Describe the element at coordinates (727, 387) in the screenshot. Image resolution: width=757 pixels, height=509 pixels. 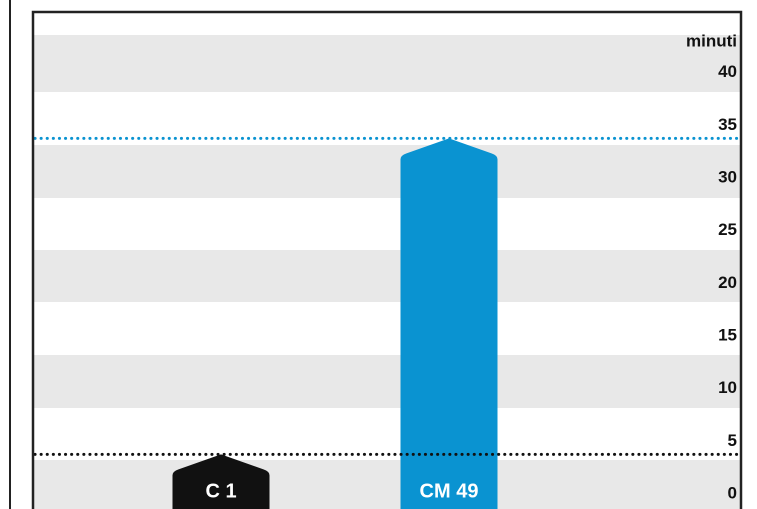
I see `y-tick-label: 10` at that location.